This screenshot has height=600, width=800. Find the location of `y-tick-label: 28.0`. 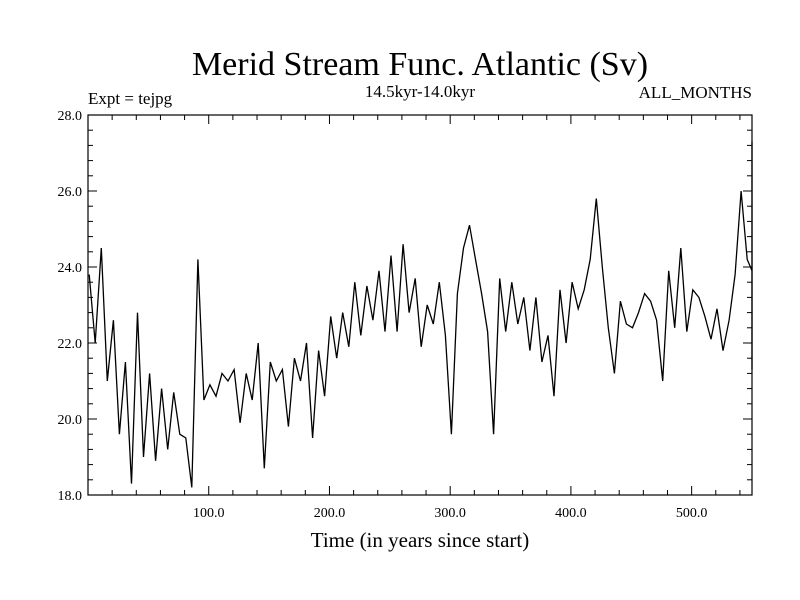

y-tick-label: 28.0 is located at coordinates (70, 116).